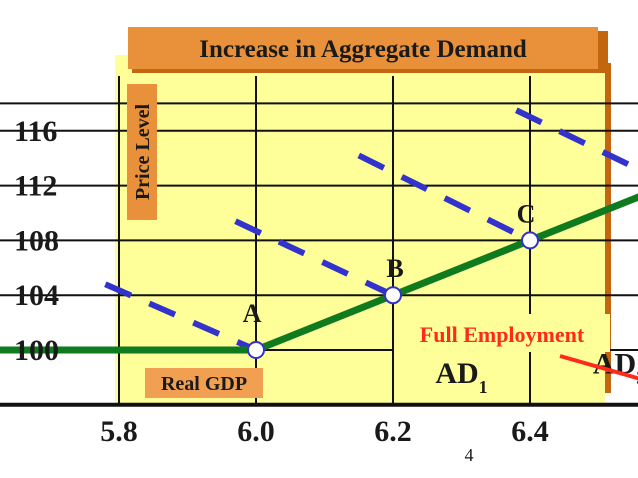 The width and height of the screenshot is (638, 478). Describe the element at coordinates (36, 240) in the screenshot. I see `y-tick-label: 108` at that location.